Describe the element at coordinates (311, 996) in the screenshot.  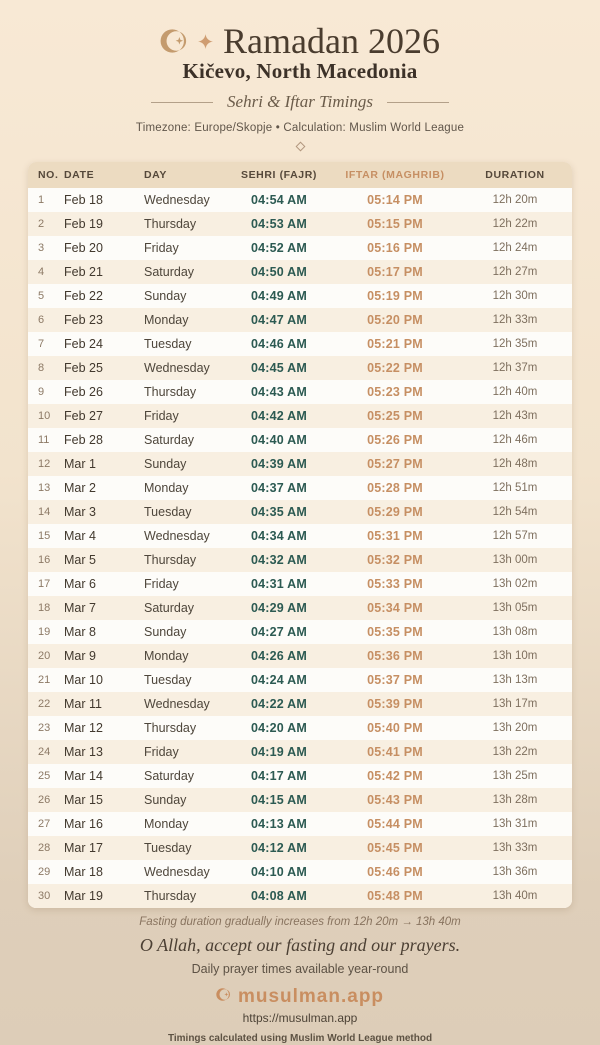
I see `brand-name: musulman.app` at that location.